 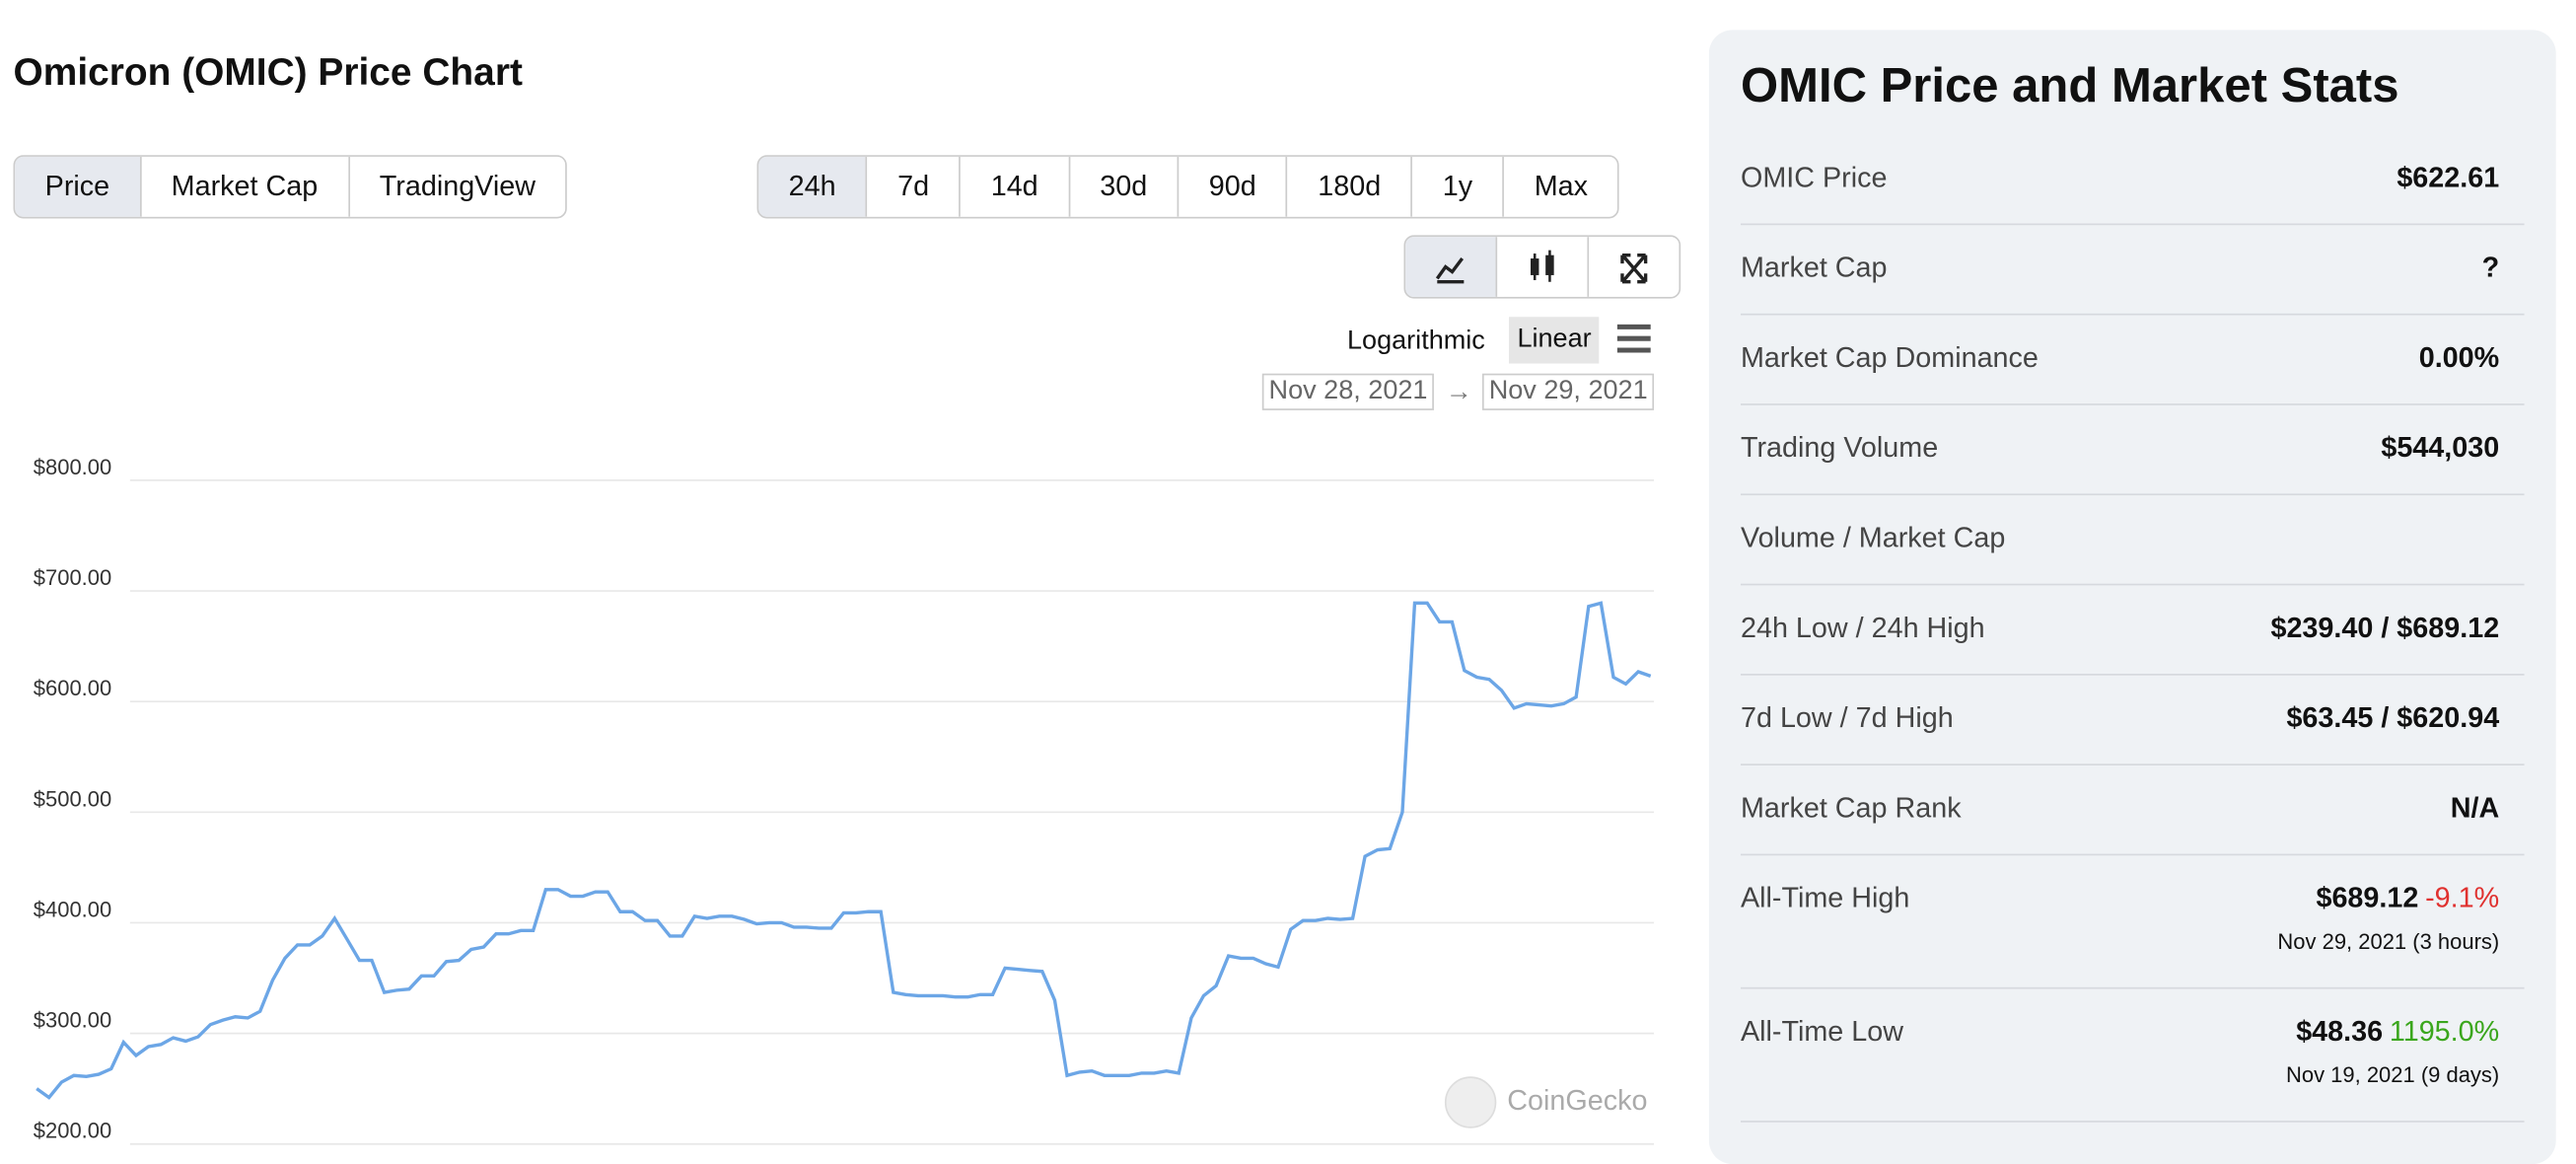 I want to click on chart-tabs: Price Market Cap TradingView, so click(x=290, y=187).